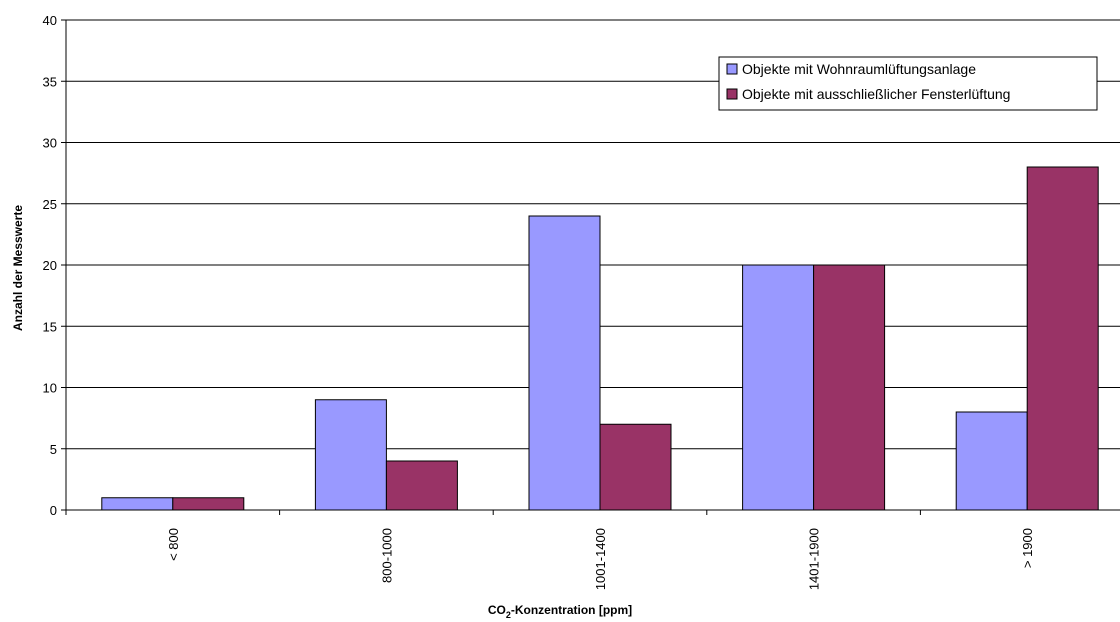  What do you see at coordinates (859, 69) in the screenshot?
I see `legend-label-series-1: Objekte mit Wohnraumlüftungsanlage` at bounding box center [859, 69].